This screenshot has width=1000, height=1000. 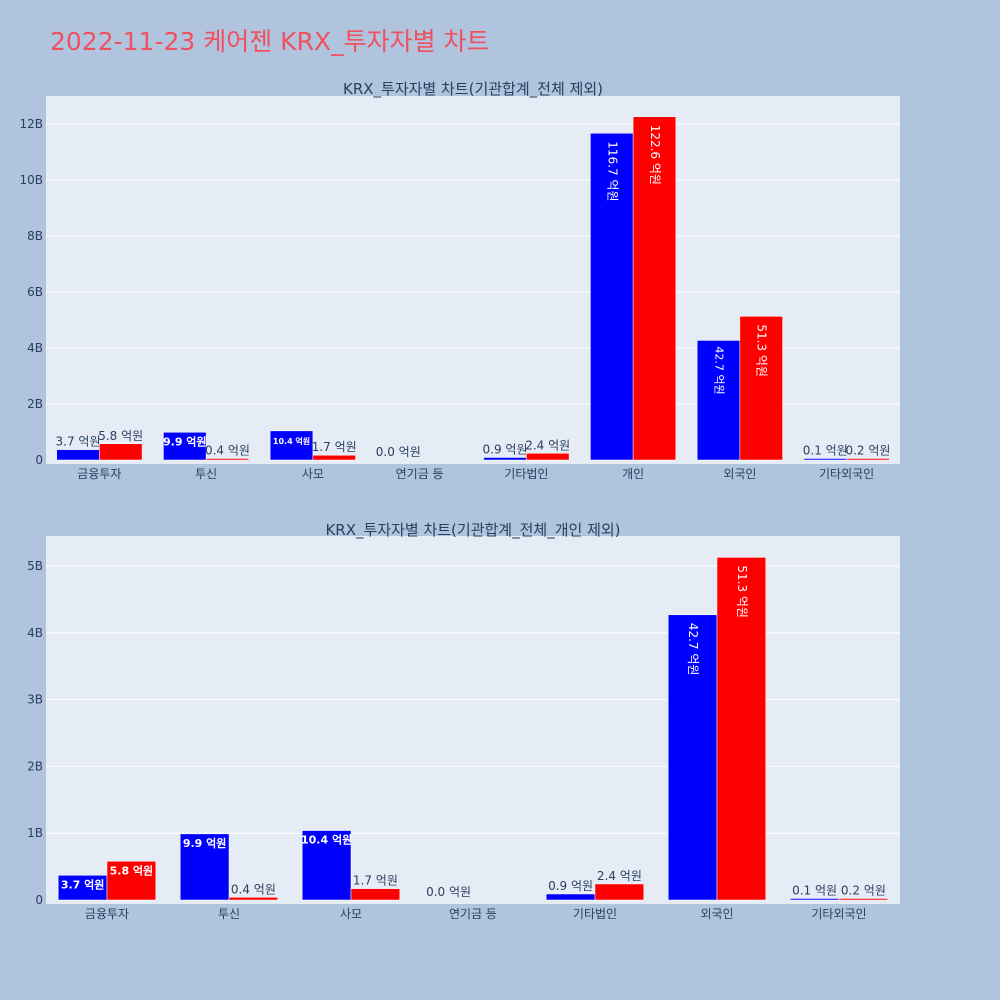 What do you see at coordinates (35, 566) in the screenshot?
I see `y-tick-label: 5B` at bounding box center [35, 566].